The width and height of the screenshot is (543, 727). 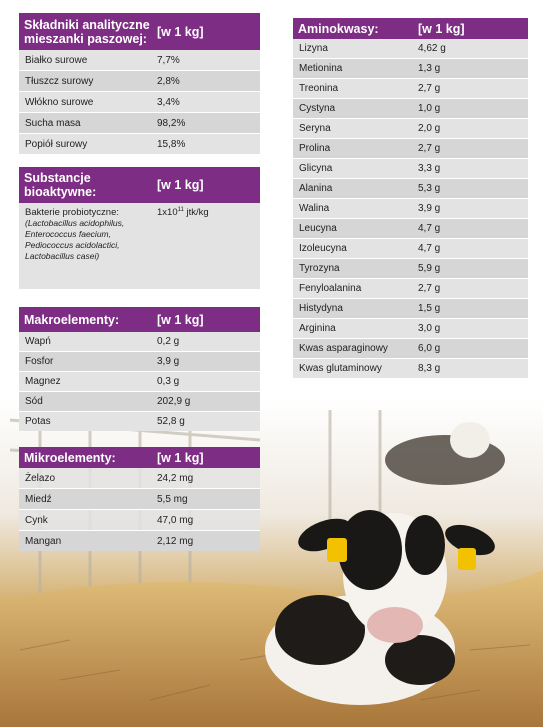 What do you see at coordinates (38, 341) in the screenshot?
I see `macro-row-name: Wapń` at bounding box center [38, 341].